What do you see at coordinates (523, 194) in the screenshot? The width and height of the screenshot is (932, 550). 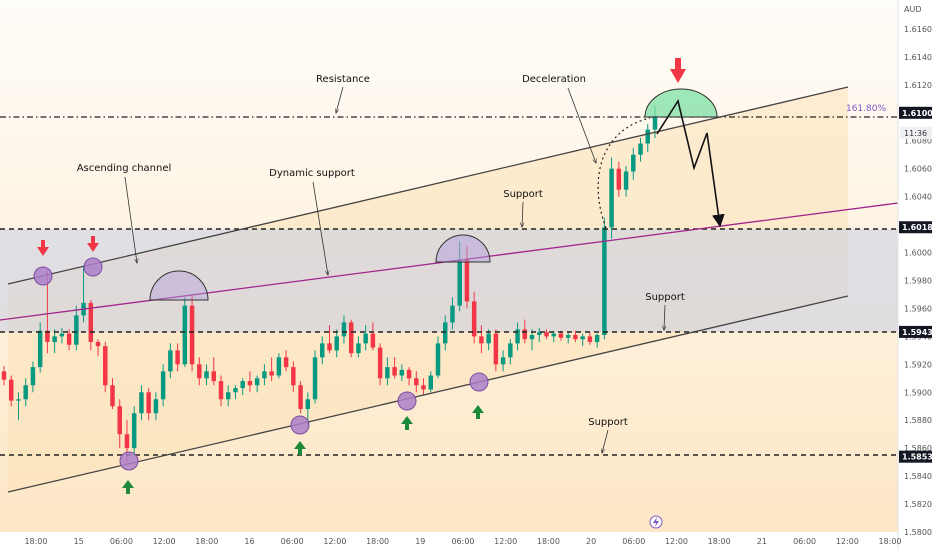 I see `annotation-support-1: Support` at bounding box center [523, 194].